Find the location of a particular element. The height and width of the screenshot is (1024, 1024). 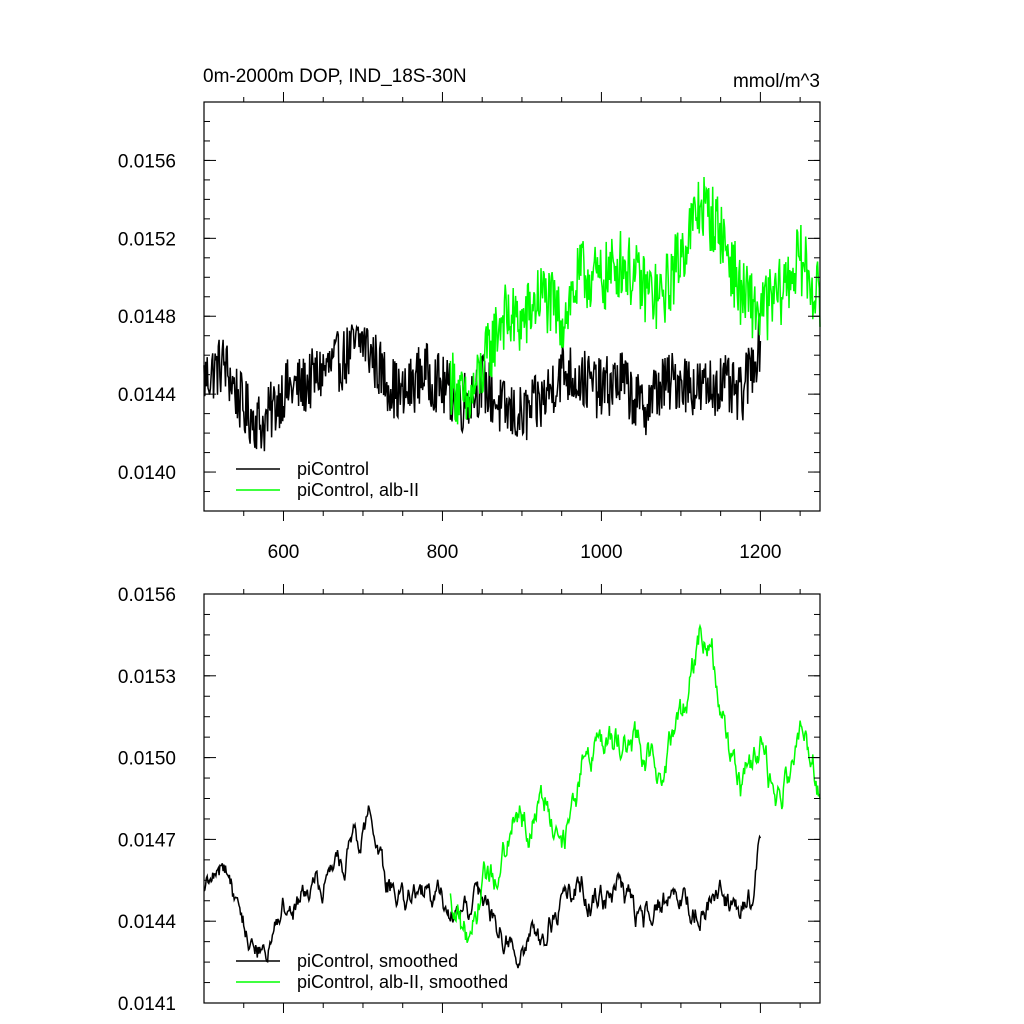

top-legend: piControl piControl, alb-II is located at coordinates (327, 479).